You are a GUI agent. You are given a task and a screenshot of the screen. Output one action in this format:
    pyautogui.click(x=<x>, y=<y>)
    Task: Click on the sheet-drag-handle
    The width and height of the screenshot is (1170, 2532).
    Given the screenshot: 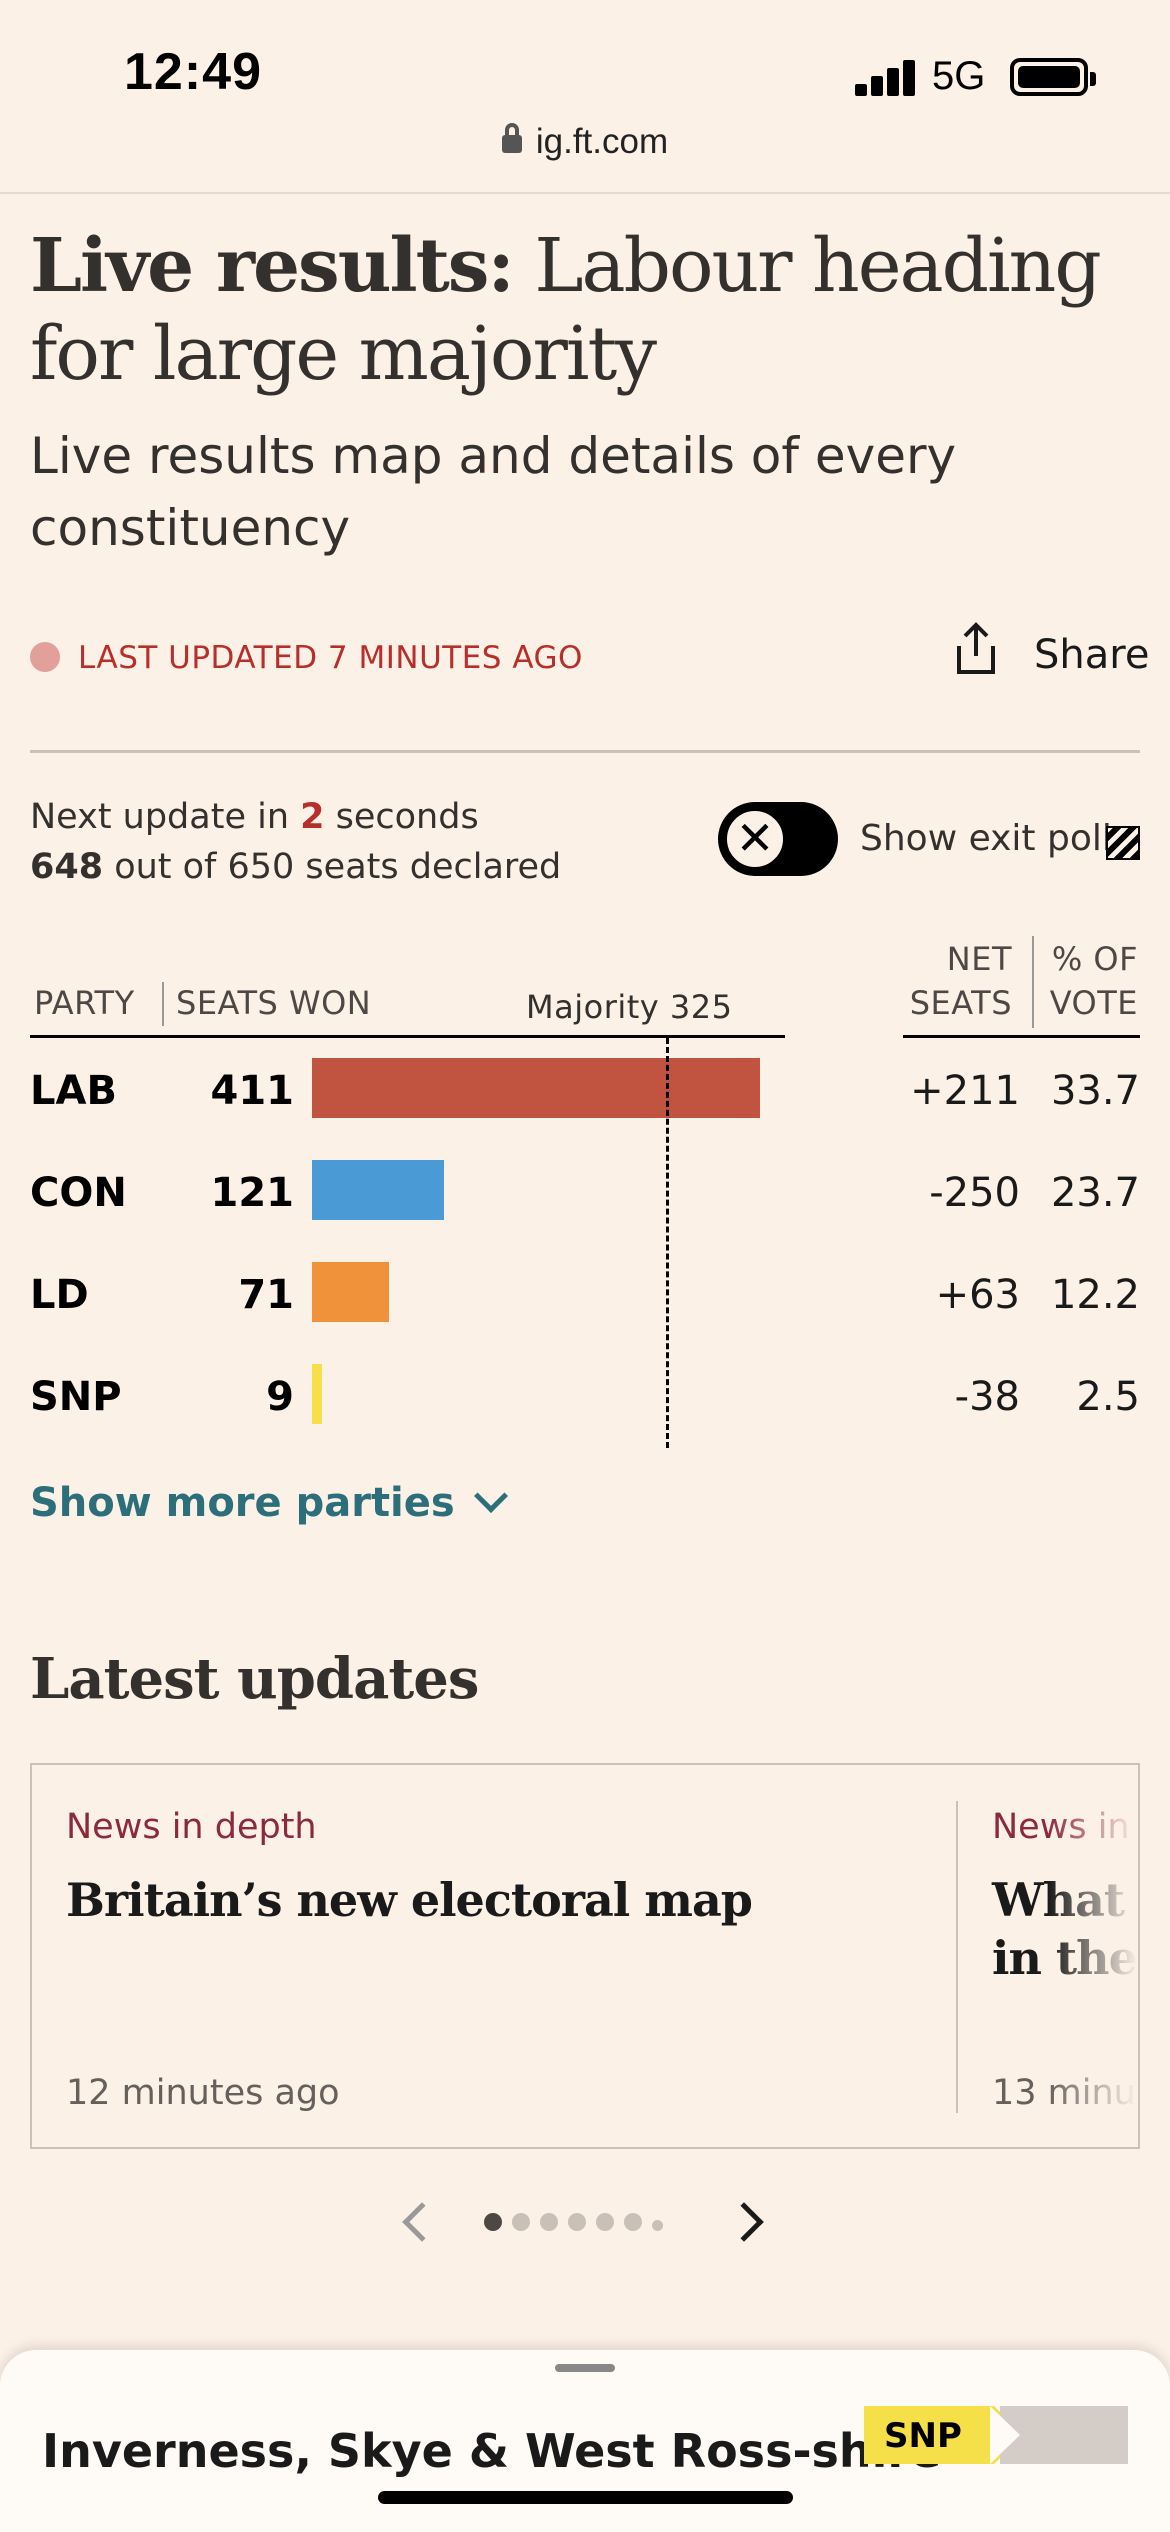 What is the action you would take?
    pyautogui.click(x=585, y=2368)
    